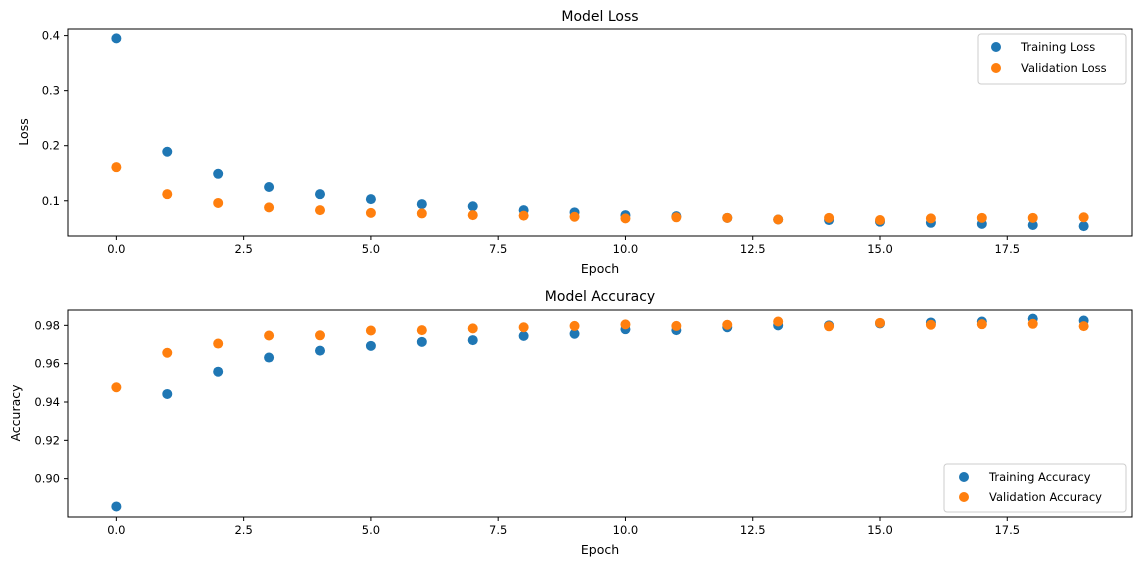 This screenshot has width=1142, height=566. Describe the element at coordinates (964, 477) in the screenshot. I see `accuracy-legend-marker-training` at that location.